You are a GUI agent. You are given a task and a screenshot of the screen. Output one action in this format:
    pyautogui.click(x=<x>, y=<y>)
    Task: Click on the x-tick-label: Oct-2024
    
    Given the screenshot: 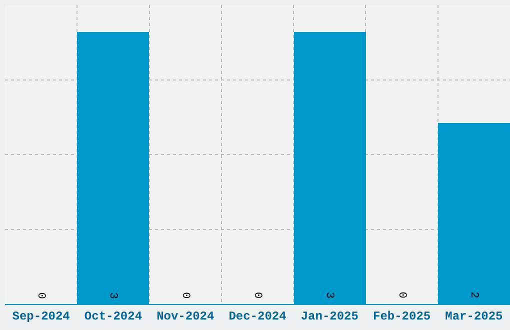 What is the action you would take?
    pyautogui.click(x=113, y=316)
    